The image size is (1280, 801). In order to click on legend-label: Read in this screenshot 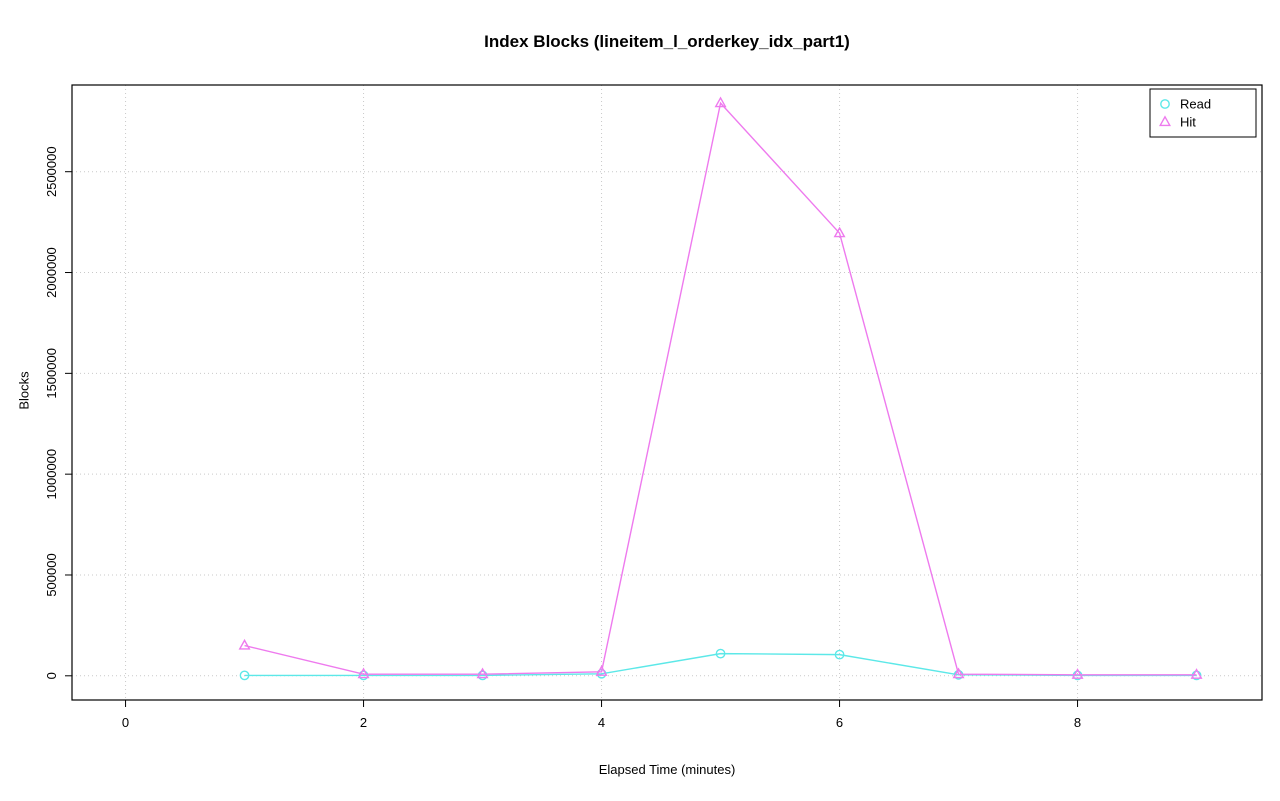, I will do `click(1195, 104)`.